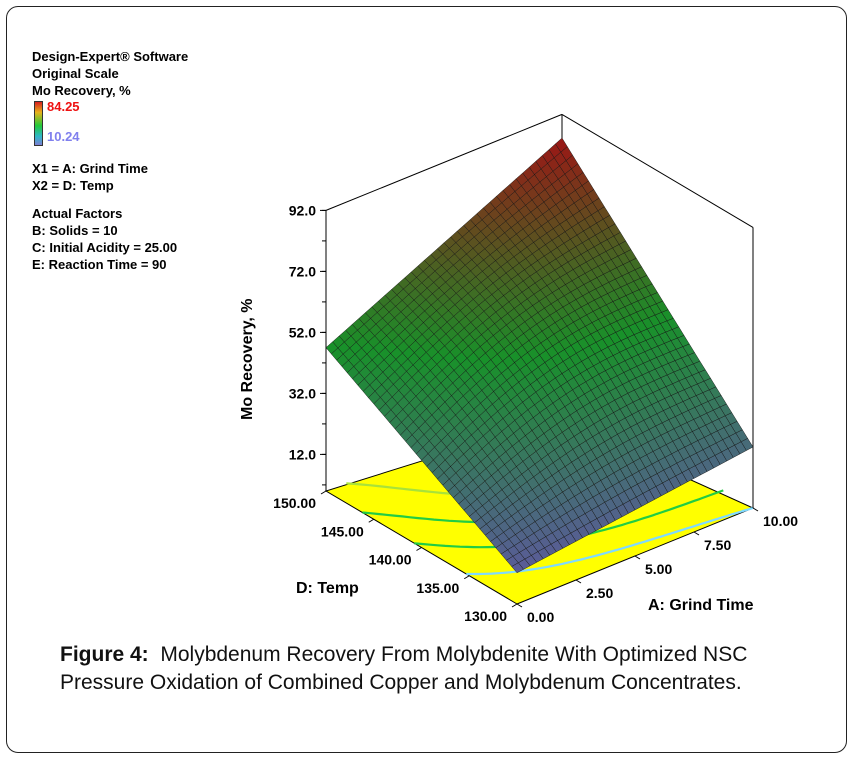 The width and height of the screenshot is (853, 759). I want to click on color-legend: 84.25 10.24, so click(110, 124).